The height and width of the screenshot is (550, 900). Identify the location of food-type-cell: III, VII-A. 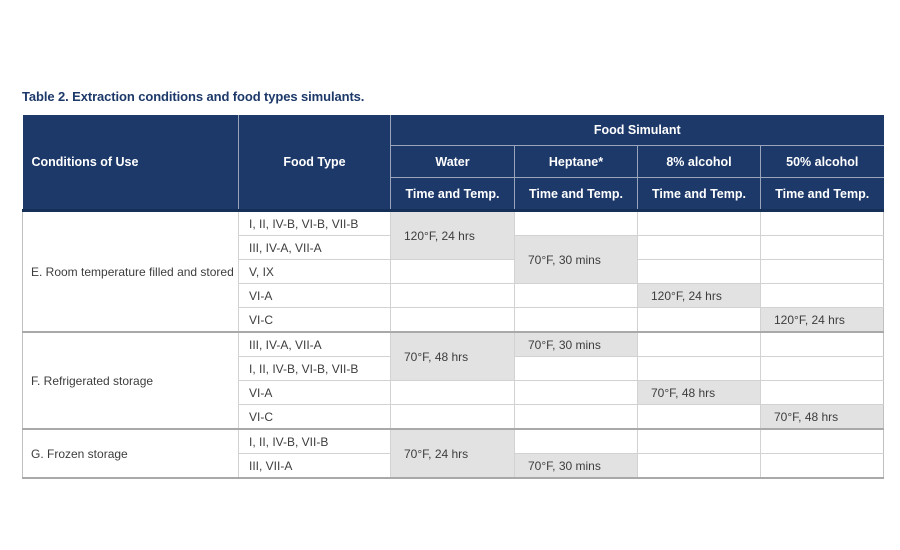
(314, 466).